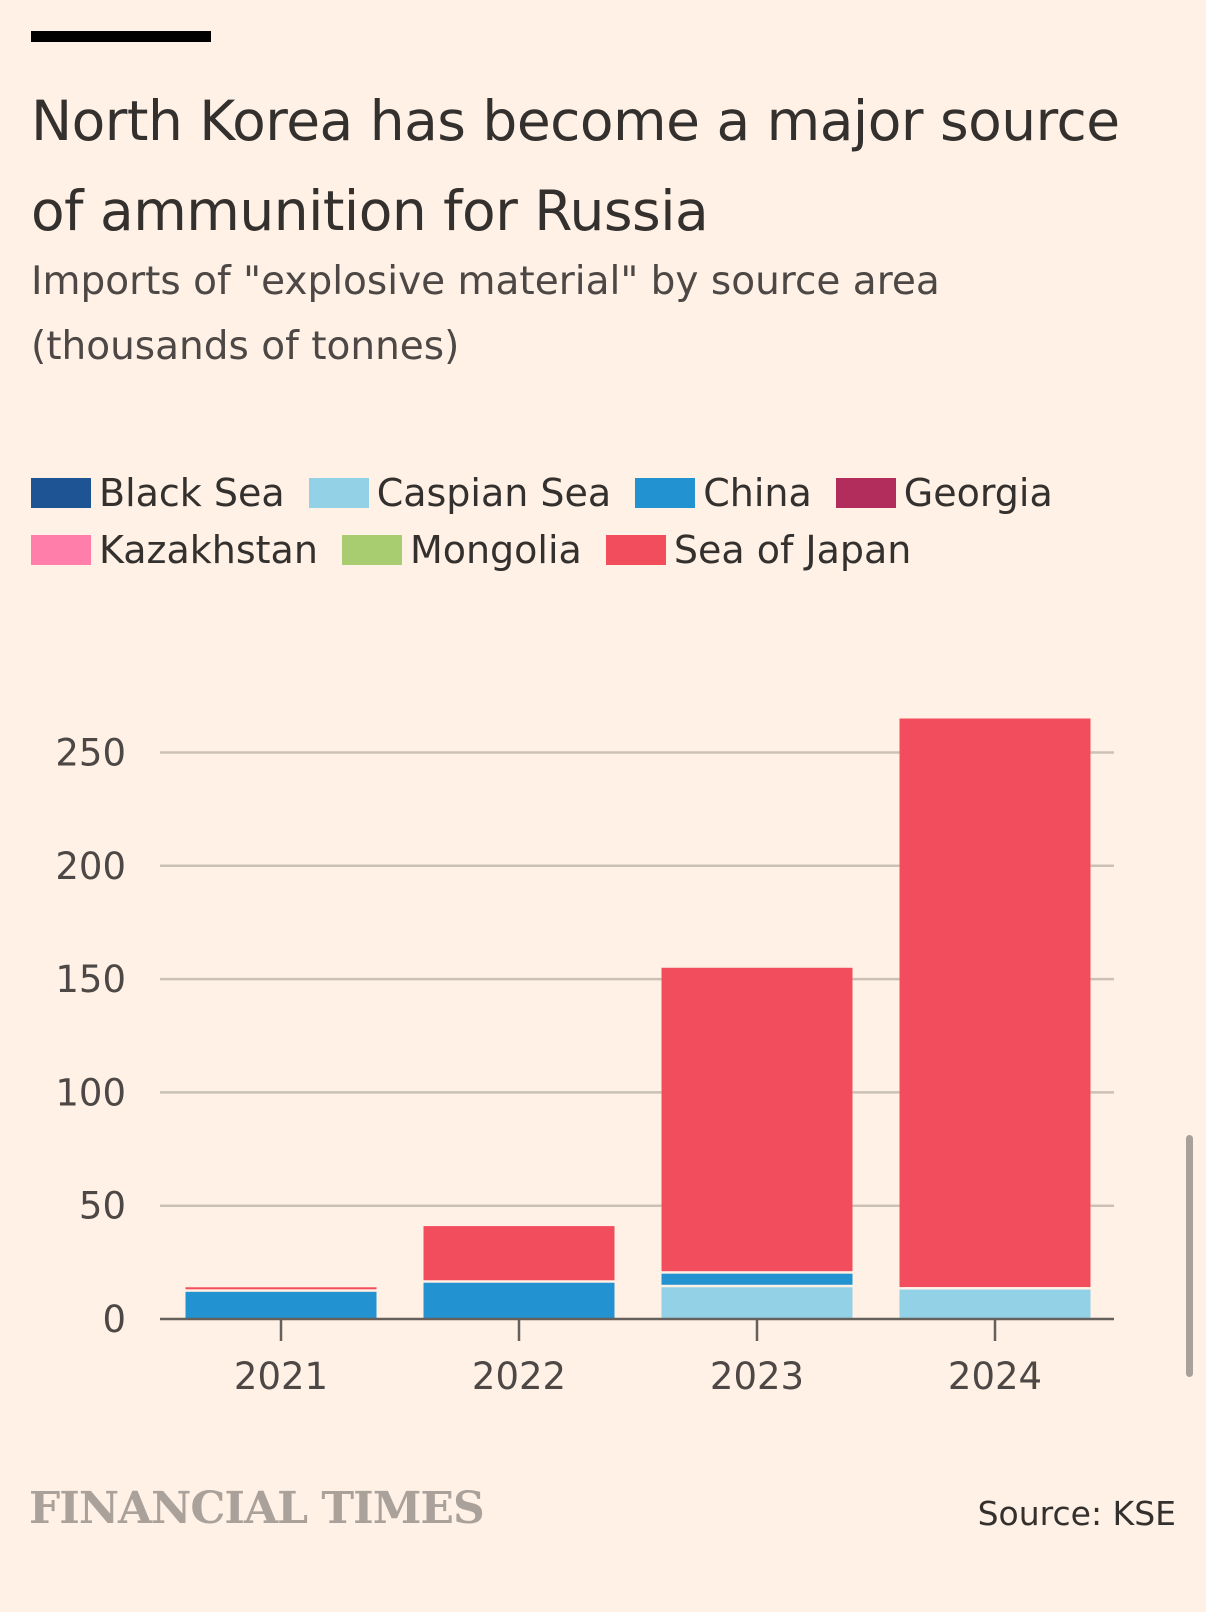 The width and height of the screenshot is (1206, 1612). What do you see at coordinates (757, 1119) in the screenshot?
I see `bar-2023-sea-of-japan` at bounding box center [757, 1119].